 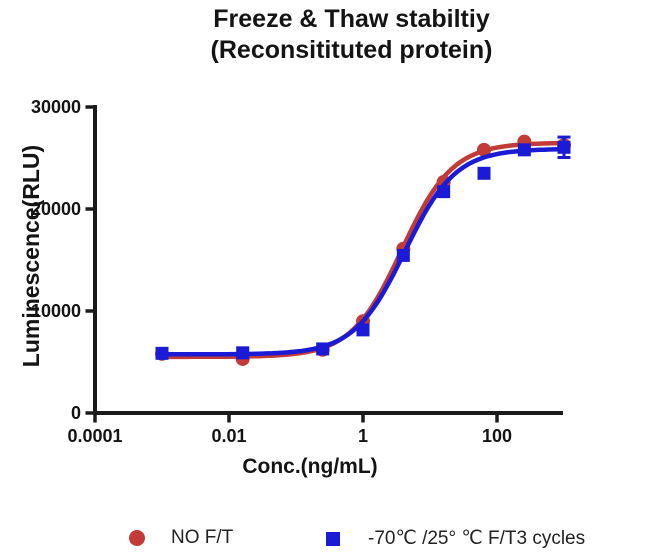 I want to click on y-tick-label: 30000, so click(x=56, y=107).